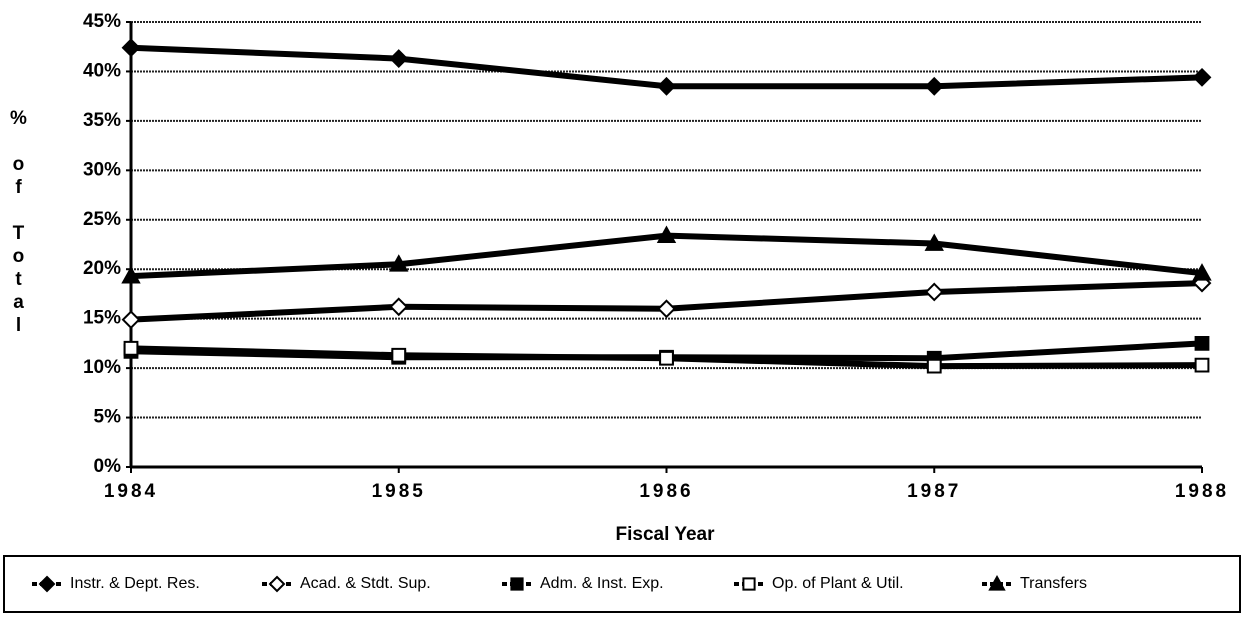 This screenshot has width=1244, height=621. What do you see at coordinates (838, 583) in the screenshot?
I see `legend-label: Op. of Plant & Util.` at bounding box center [838, 583].